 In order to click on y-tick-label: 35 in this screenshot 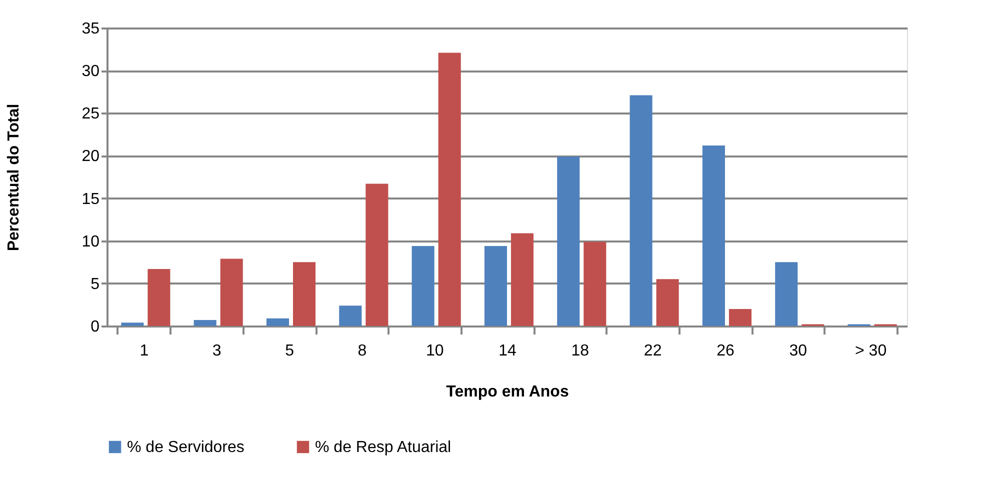, I will do `click(91, 29)`.